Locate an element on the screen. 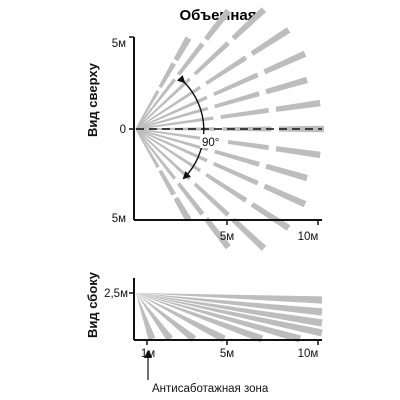 The image size is (400, 400). diagram-title: Объемная is located at coordinates (217, 15).